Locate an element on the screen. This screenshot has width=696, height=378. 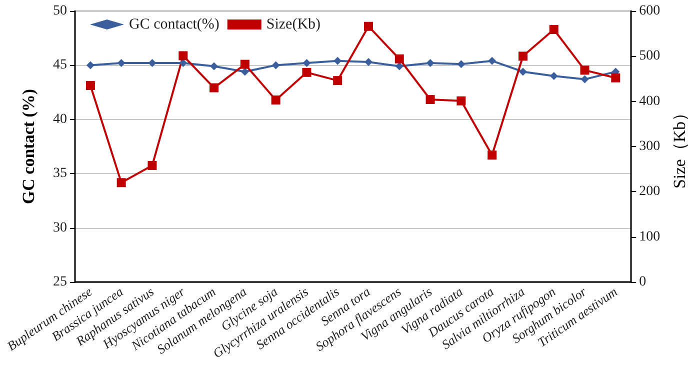
y-tick-label: 50 is located at coordinates (60, 11).